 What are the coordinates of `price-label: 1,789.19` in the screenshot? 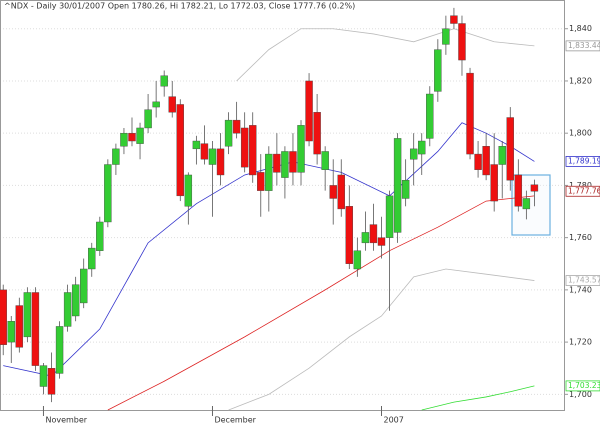 It's located at (584, 160).